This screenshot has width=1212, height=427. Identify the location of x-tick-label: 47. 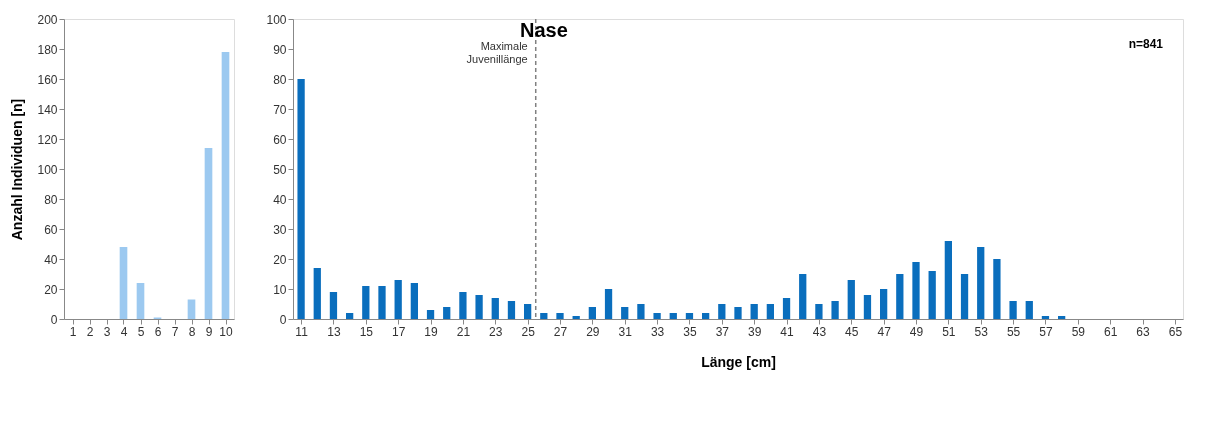
(884, 331).